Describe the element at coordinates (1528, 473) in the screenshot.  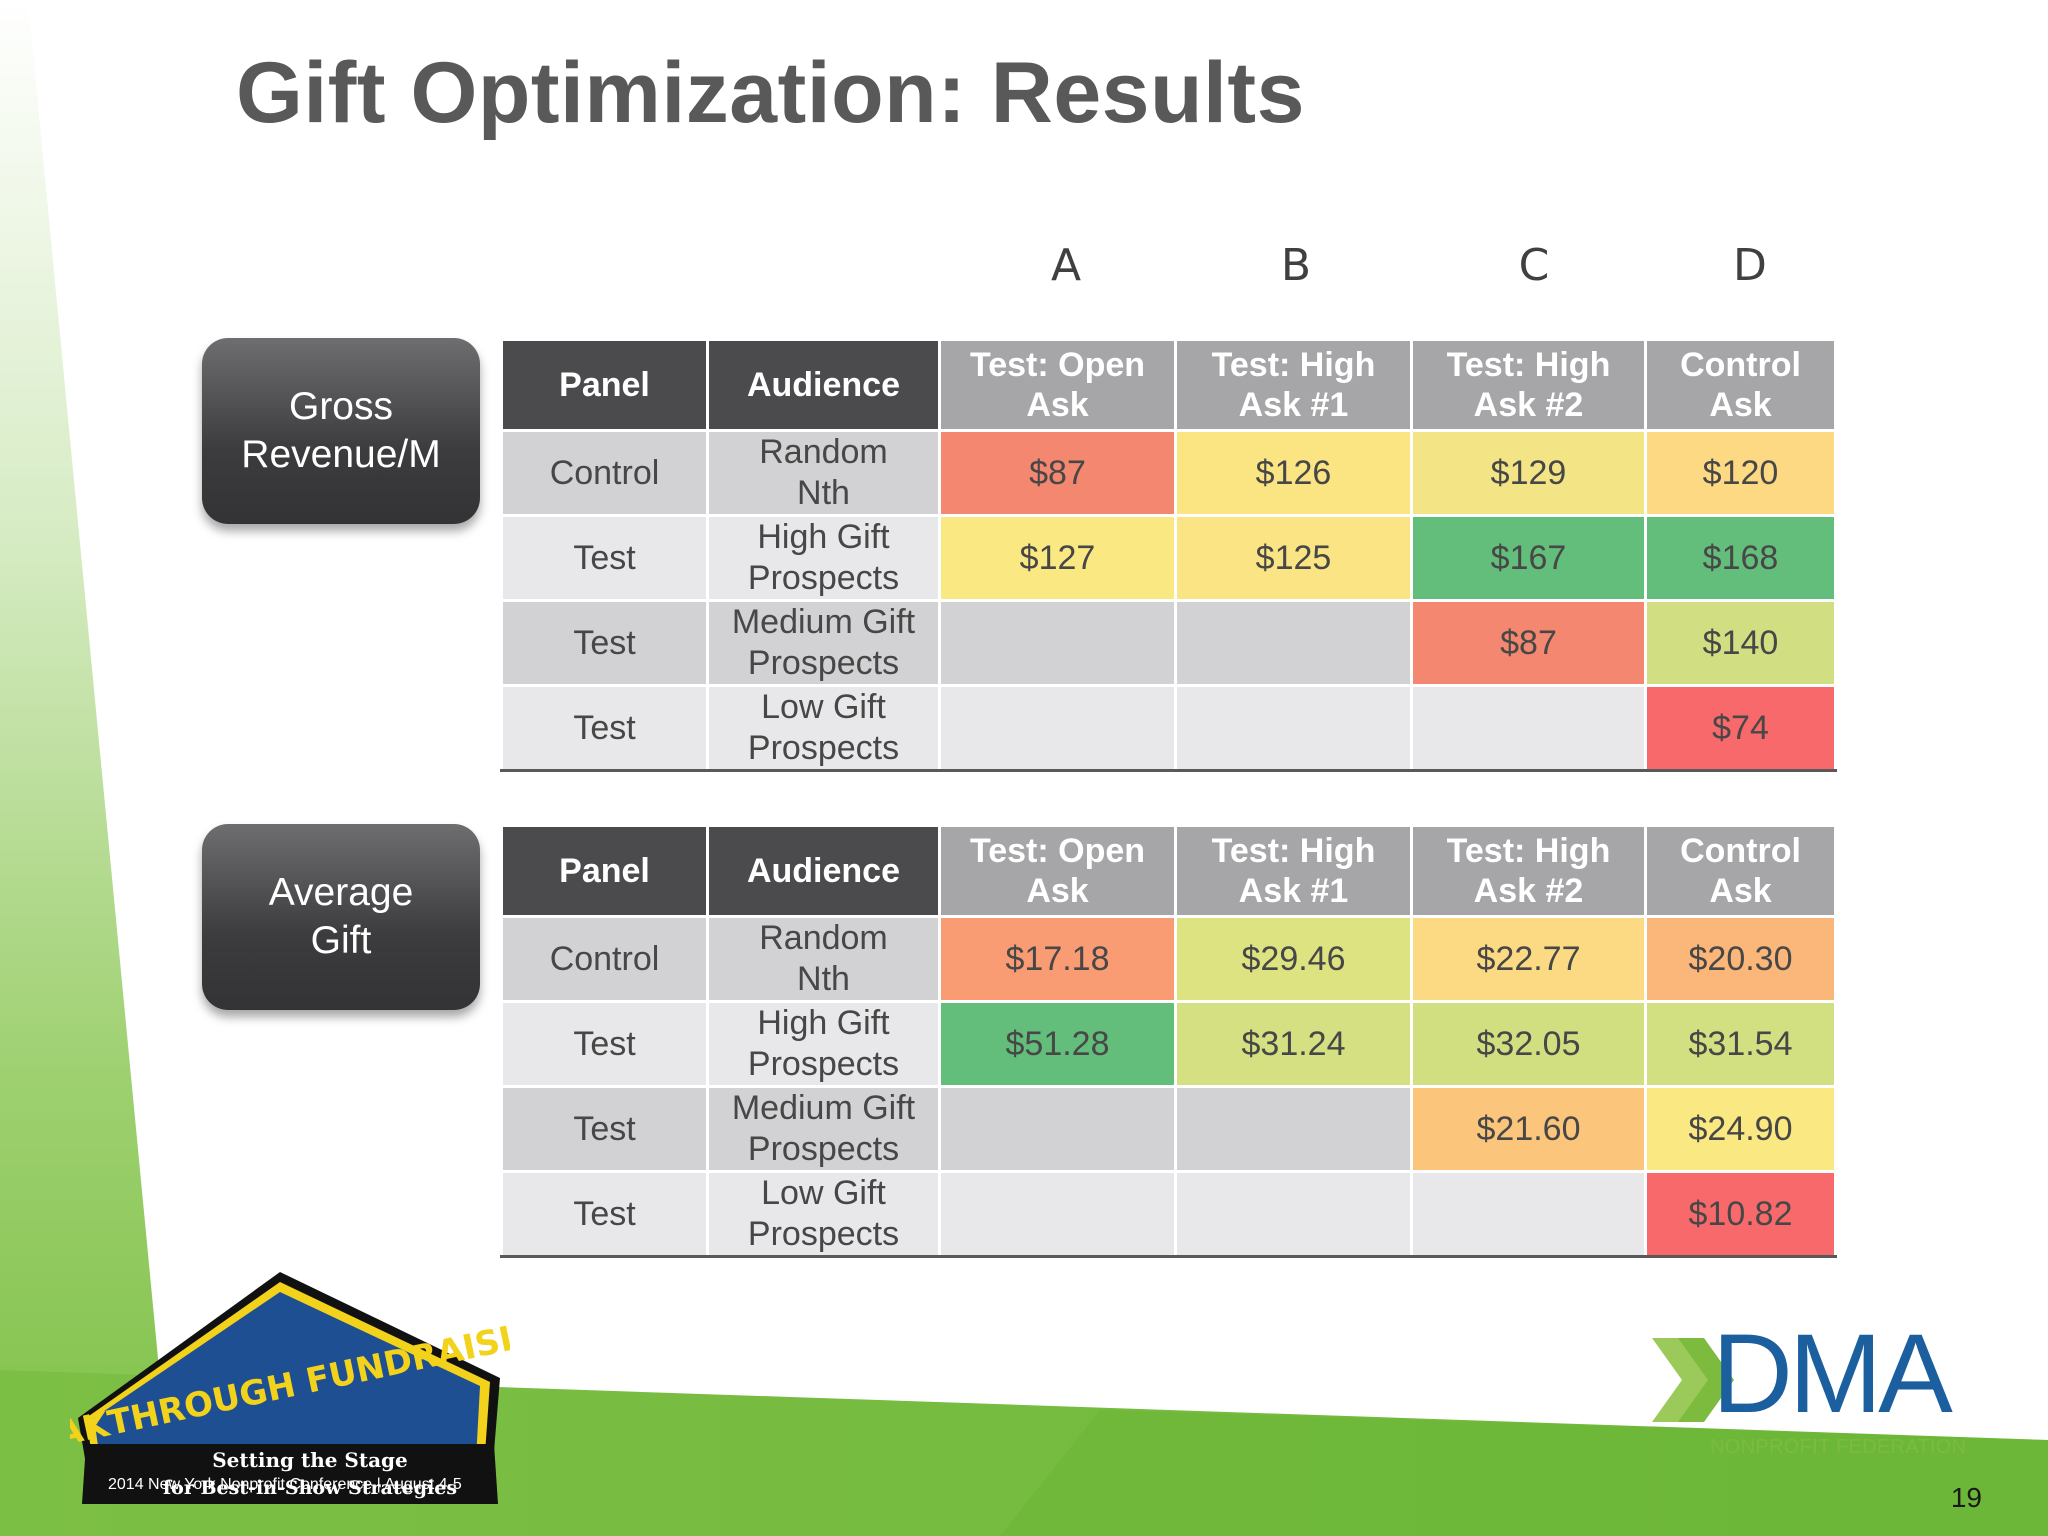
I see `value-cell: $129` at that location.